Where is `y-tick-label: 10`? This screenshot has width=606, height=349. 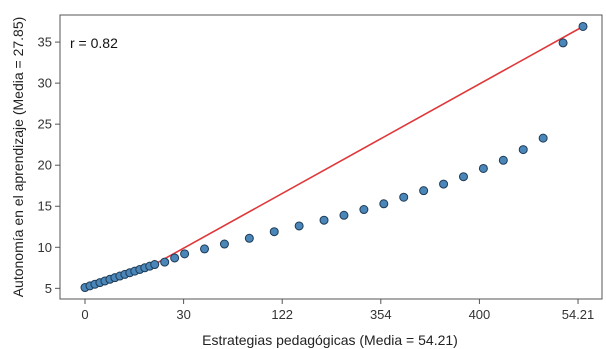
y-tick-label: 10 is located at coordinates (45, 247).